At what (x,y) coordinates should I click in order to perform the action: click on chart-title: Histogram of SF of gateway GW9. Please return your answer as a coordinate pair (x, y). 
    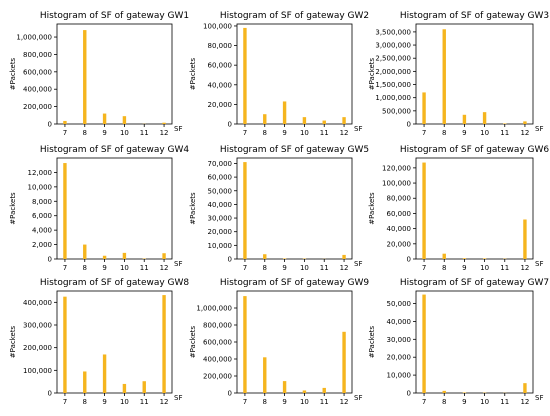
    Looking at the image, I should click on (295, 283).